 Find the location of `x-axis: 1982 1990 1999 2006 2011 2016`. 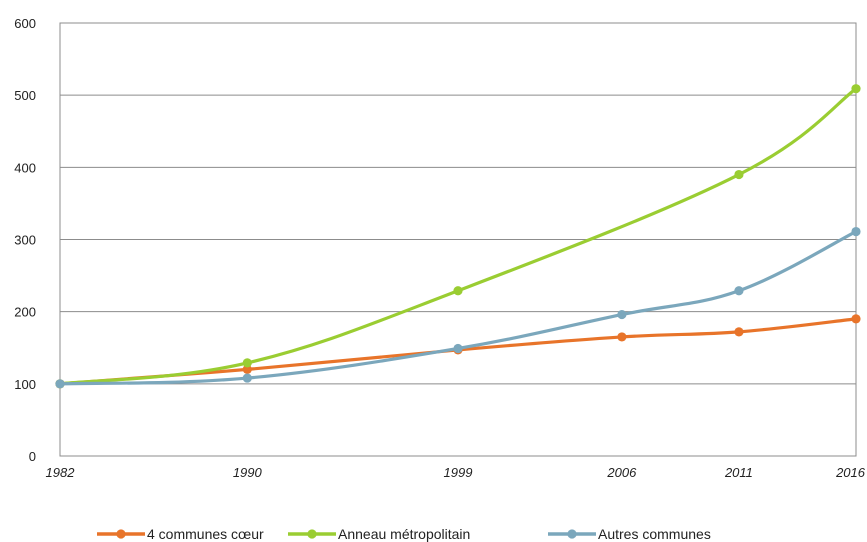

x-axis: 1982 1990 1999 2006 2011 2016 is located at coordinates (456, 472).